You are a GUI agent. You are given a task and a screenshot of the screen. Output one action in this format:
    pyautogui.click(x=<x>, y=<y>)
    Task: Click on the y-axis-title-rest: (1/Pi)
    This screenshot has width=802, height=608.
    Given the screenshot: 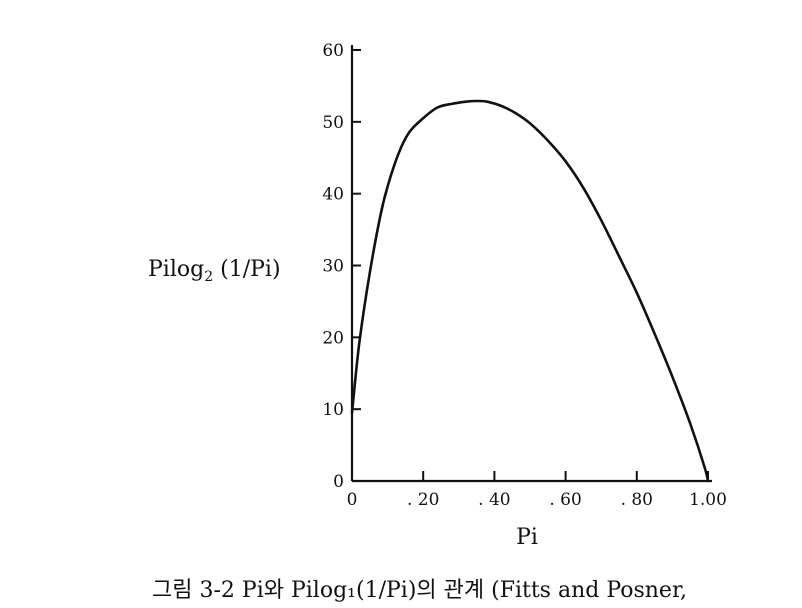 What is the action you would take?
    pyautogui.click(x=246, y=269)
    